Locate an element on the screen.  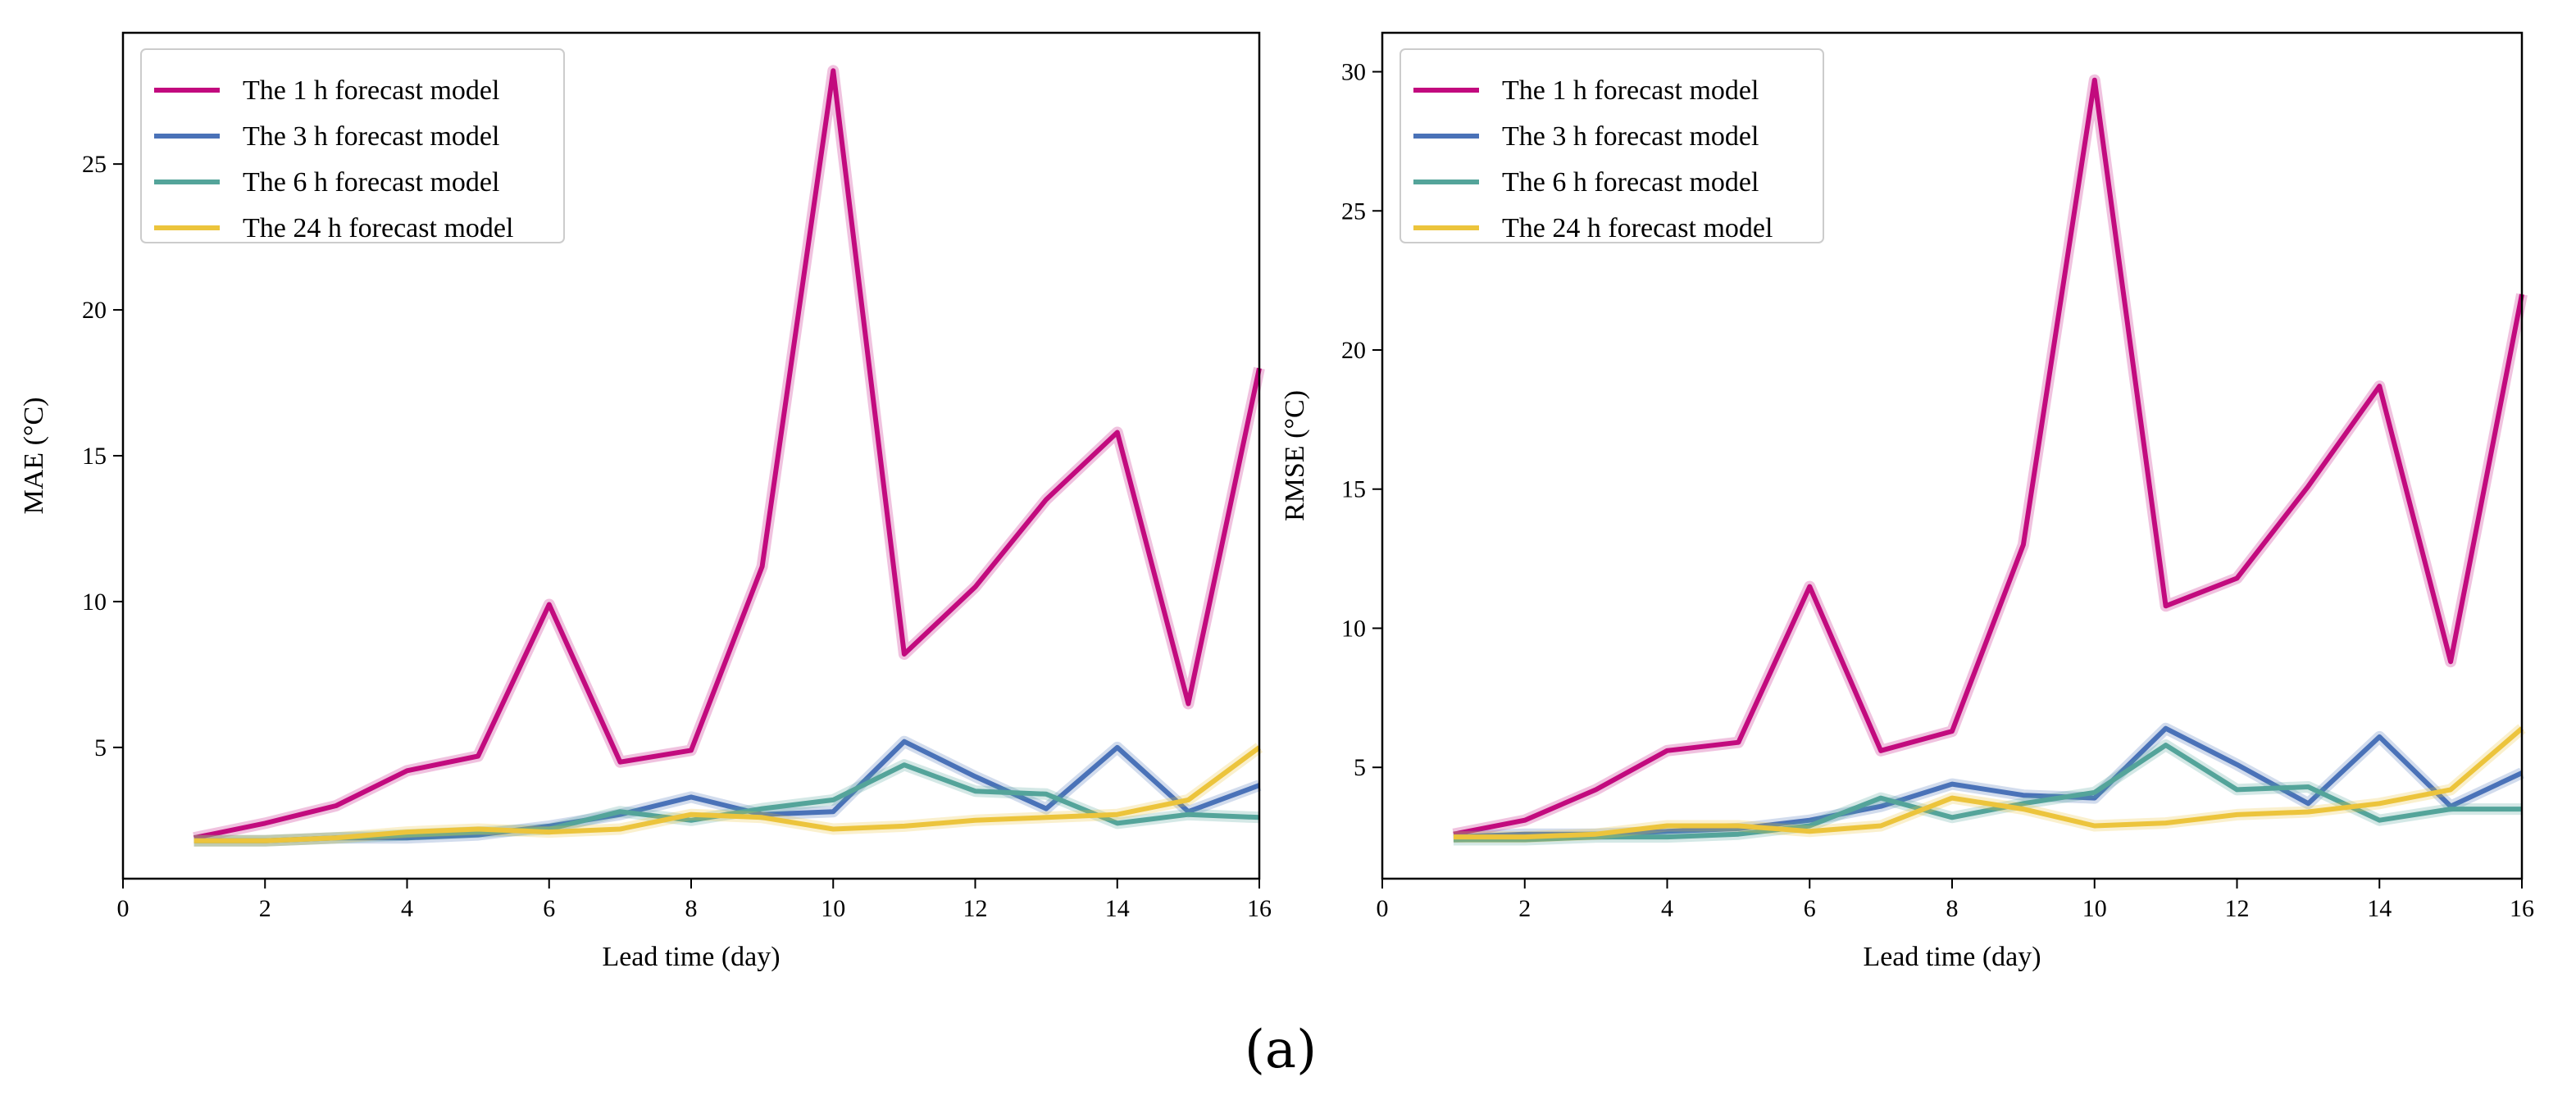
mae-x-tick-label: 2 is located at coordinates (265, 908).